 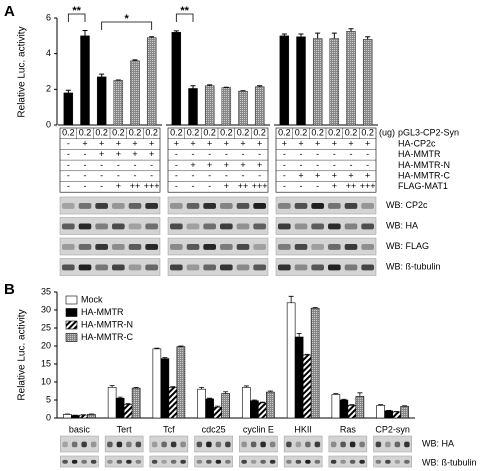 What do you see at coordinates (348, 429) in the screenshot?
I see `x-tick-label: Ras` at bounding box center [348, 429].